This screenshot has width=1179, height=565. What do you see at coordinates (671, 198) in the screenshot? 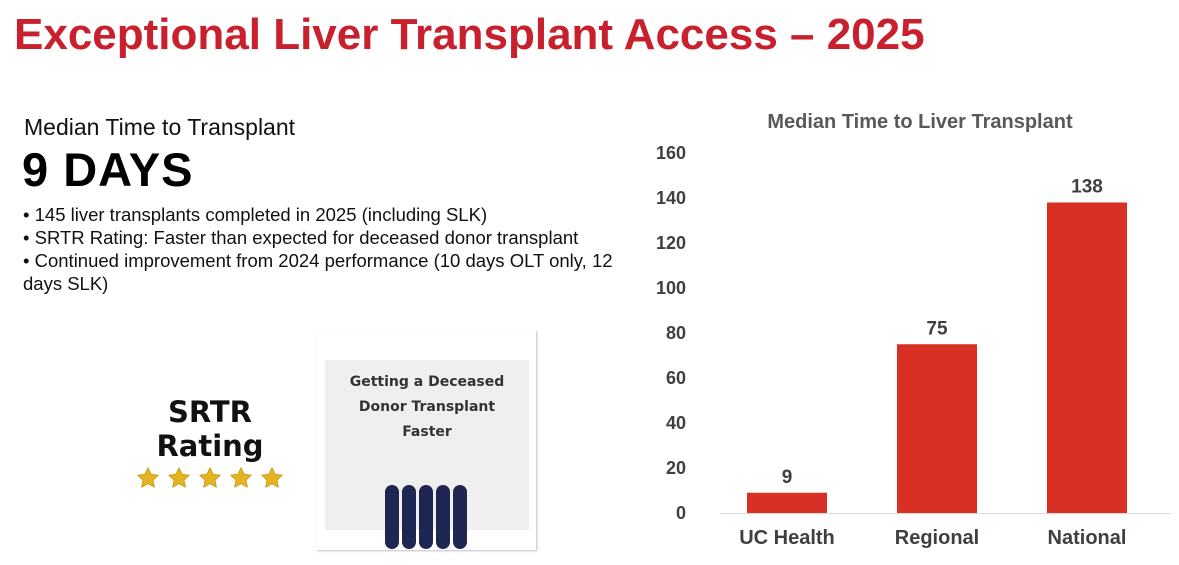
I see `y-tick-label: 140` at bounding box center [671, 198].